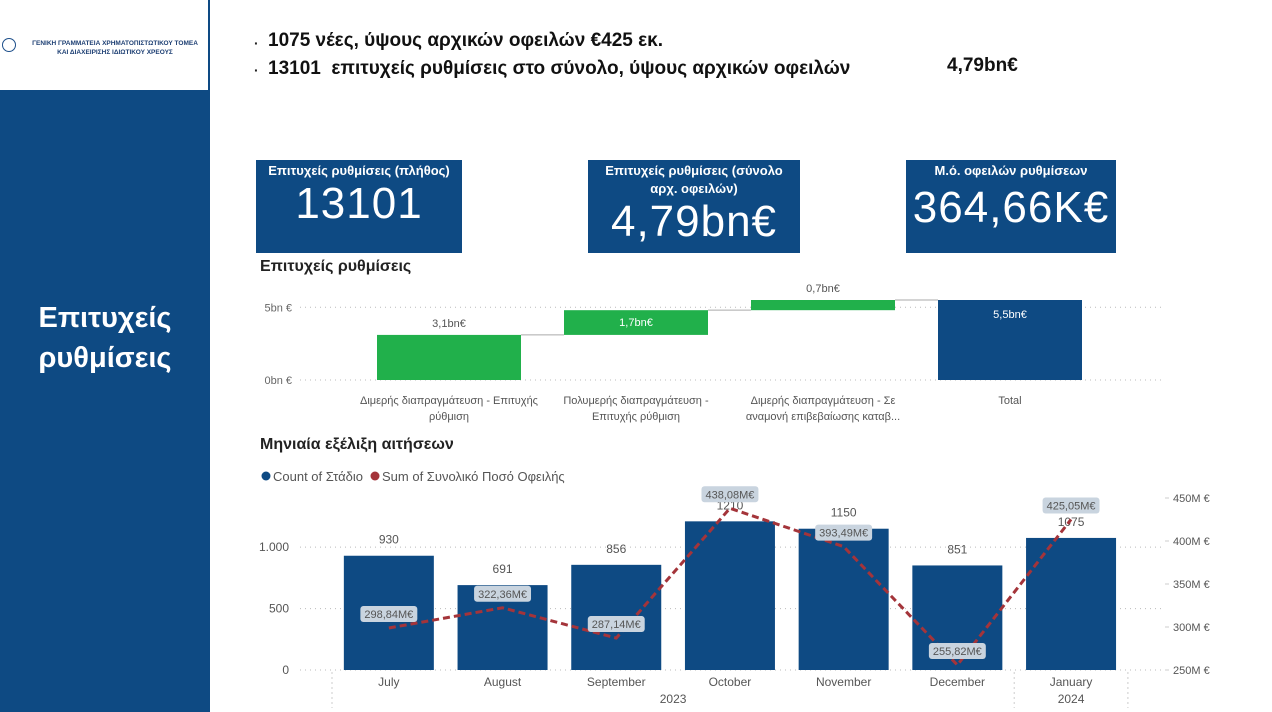 This screenshot has height=712, width=1272. What do you see at coordinates (449, 324) in the screenshot?
I see `value-label: 3,1bn€` at bounding box center [449, 324].